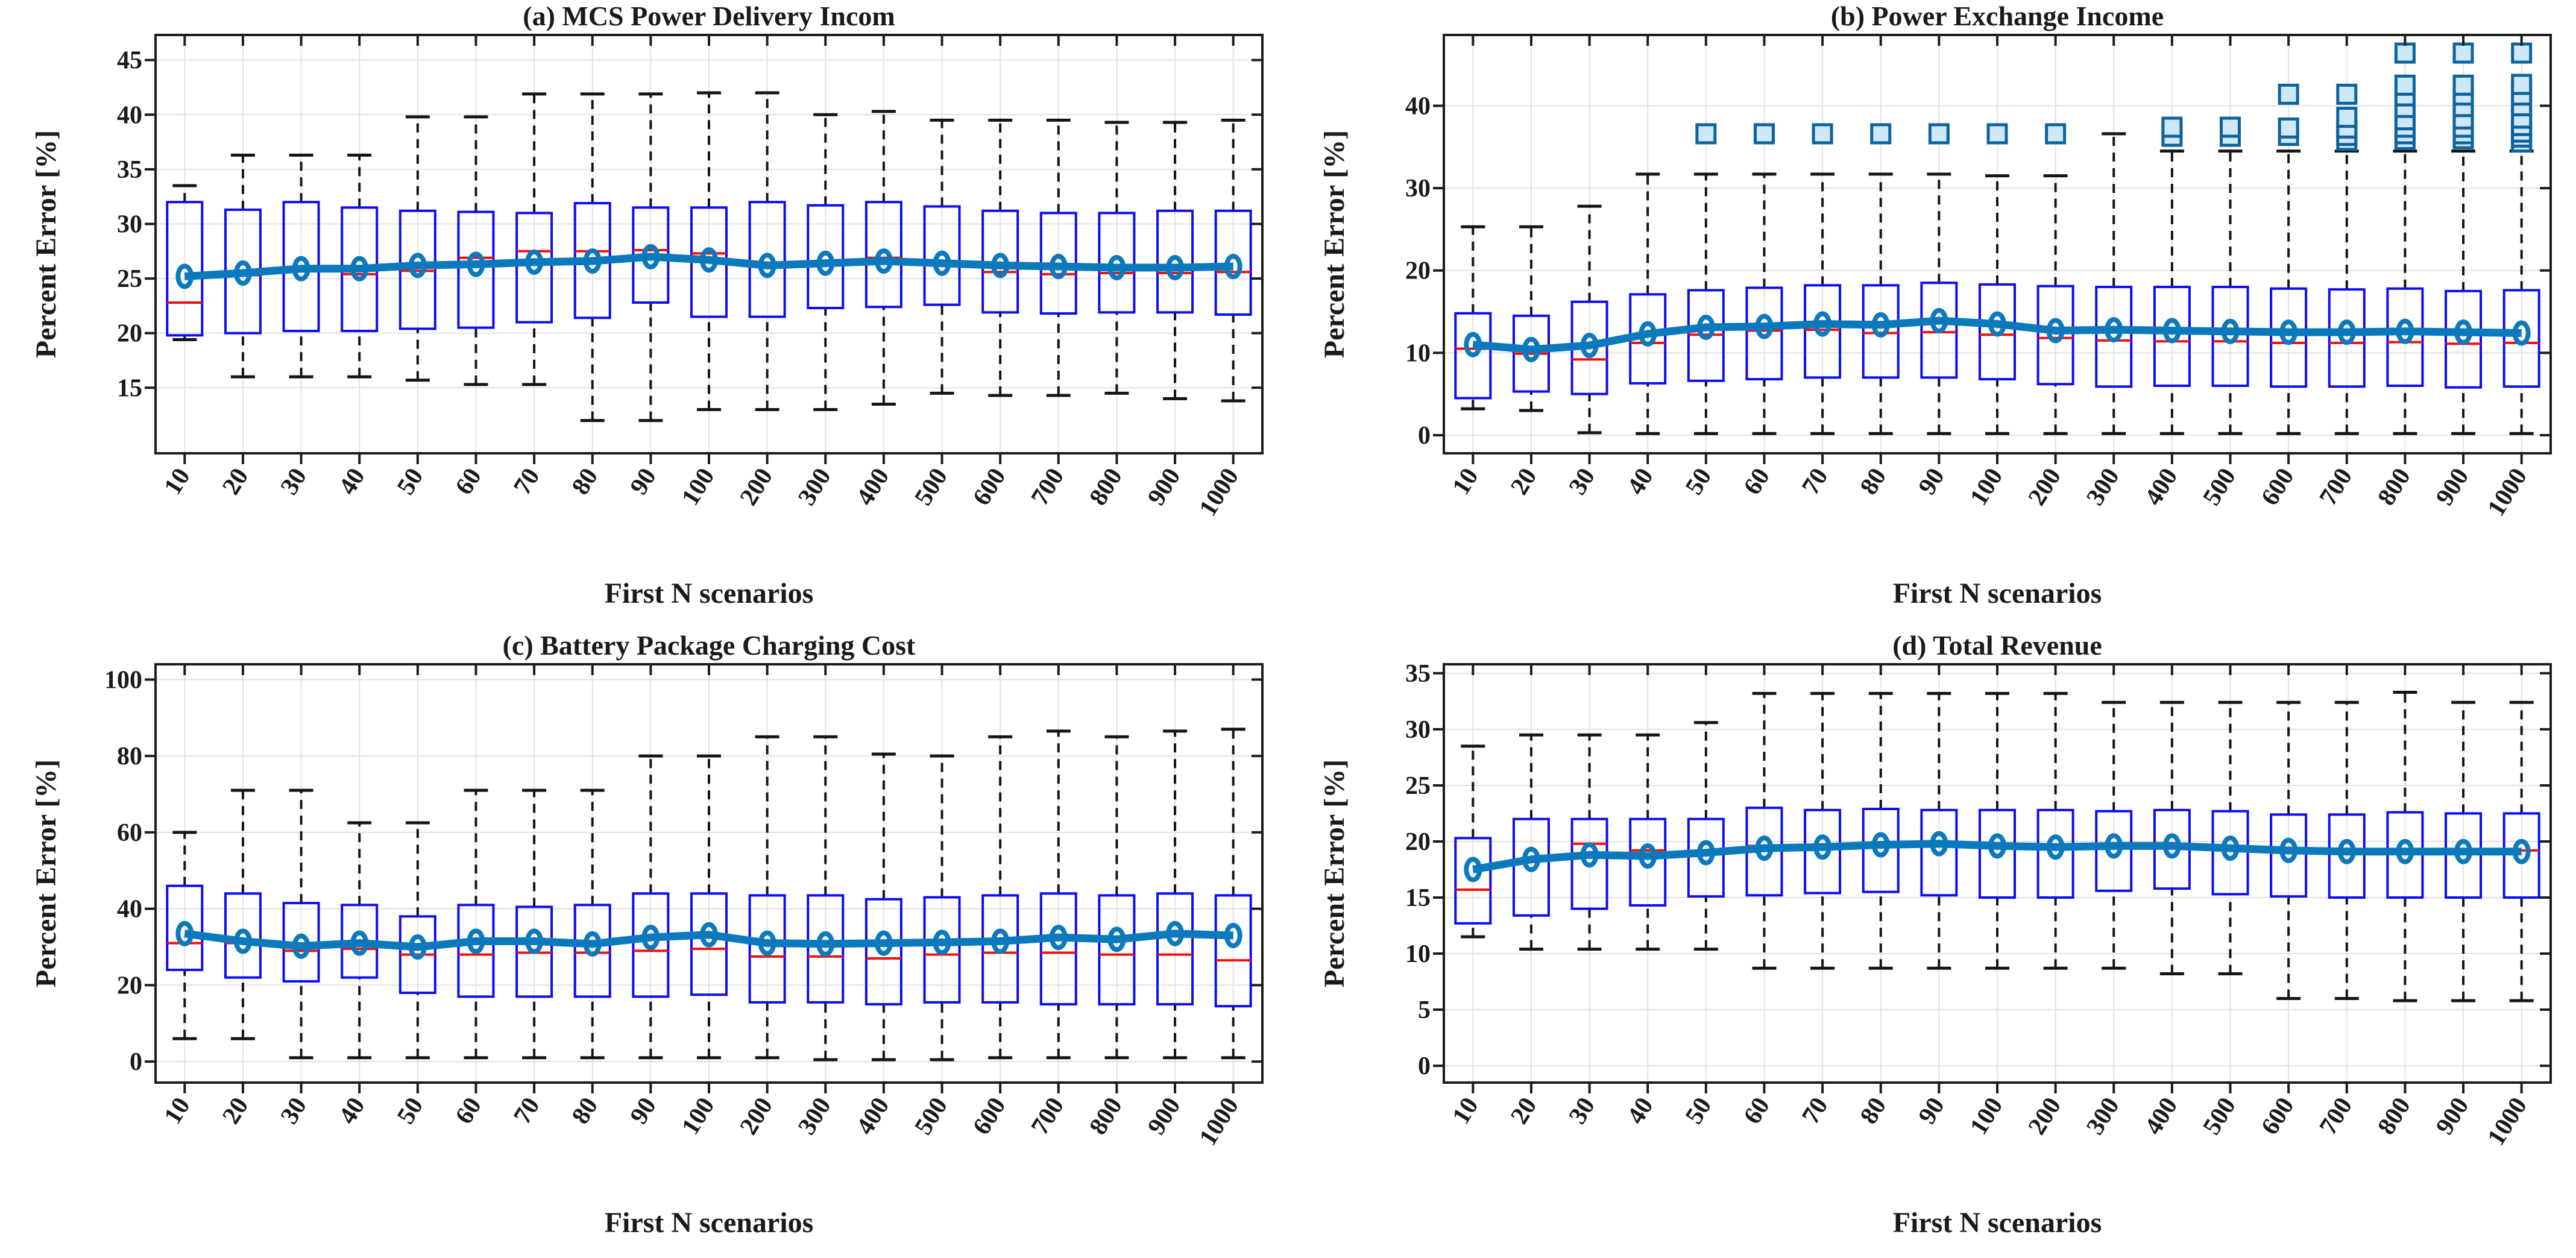 The image size is (2576, 1258). What do you see at coordinates (2114, 97) in the screenshot?
I see `outlier-markers` at bounding box center [2114, 97].